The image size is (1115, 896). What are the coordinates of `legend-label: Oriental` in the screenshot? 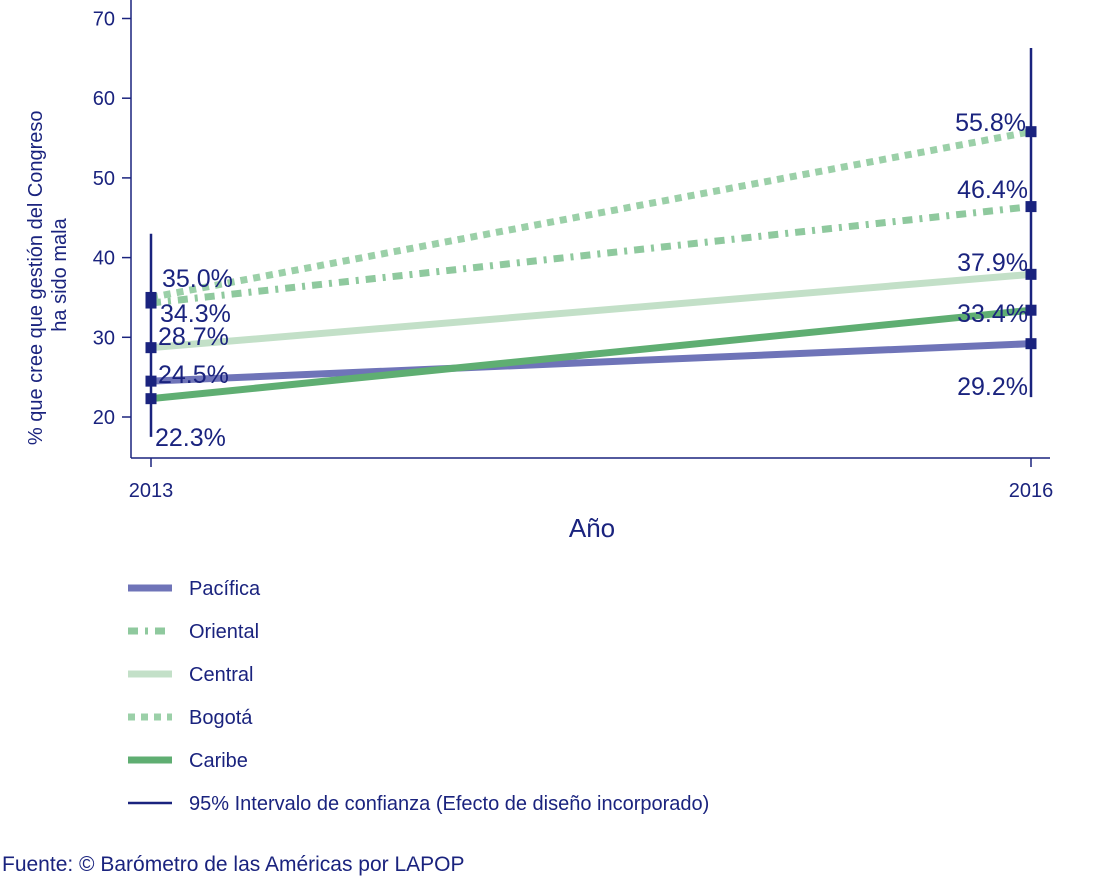 It's located at (224, 632).